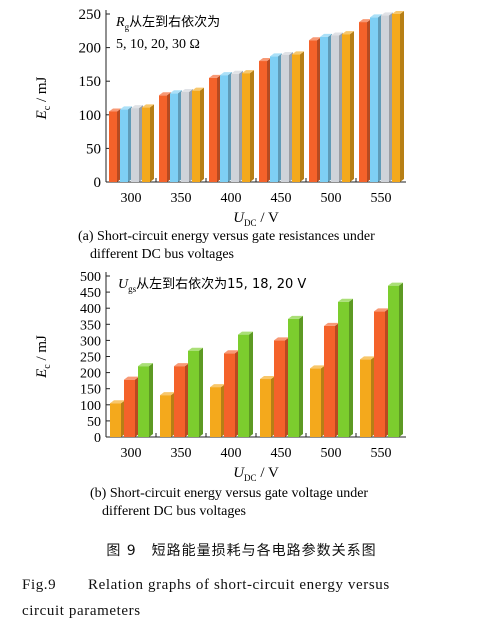  I want to click on x-axis-label: UDC / V, so click(256, 474).